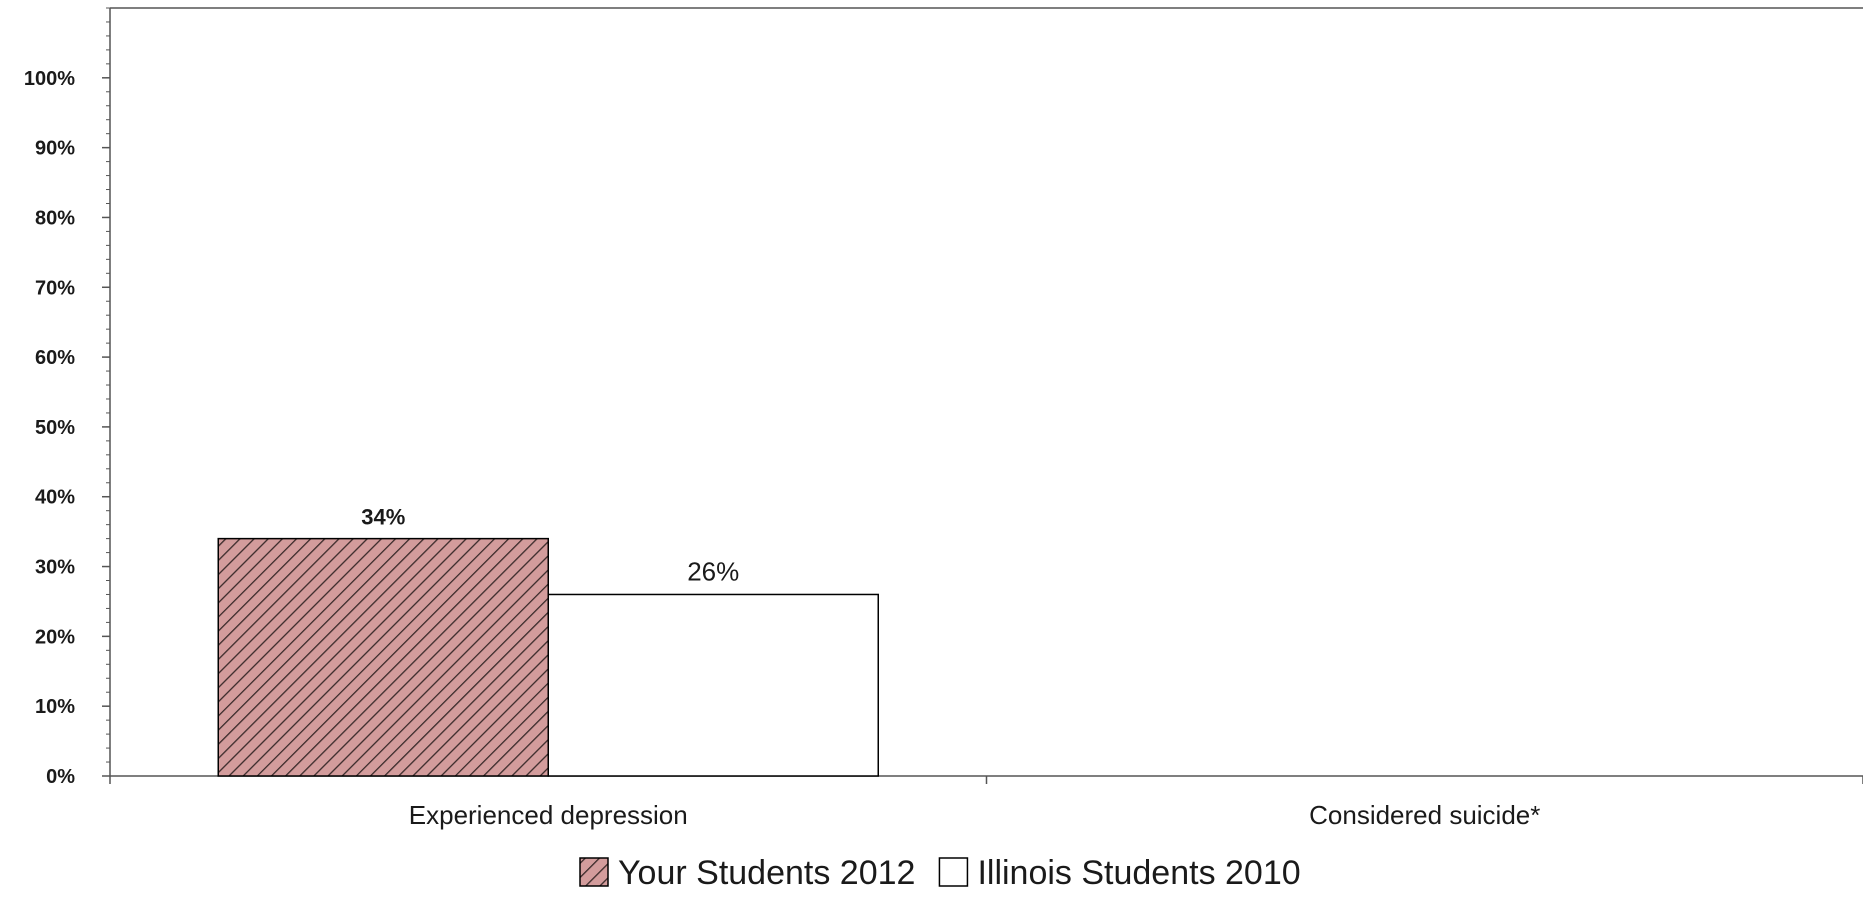 The image size is (1863, 904). What do you see at coordinates (55, 637) in the screenshot?
I see `y-tick-label: 20%` at bounding box center [55, 637].